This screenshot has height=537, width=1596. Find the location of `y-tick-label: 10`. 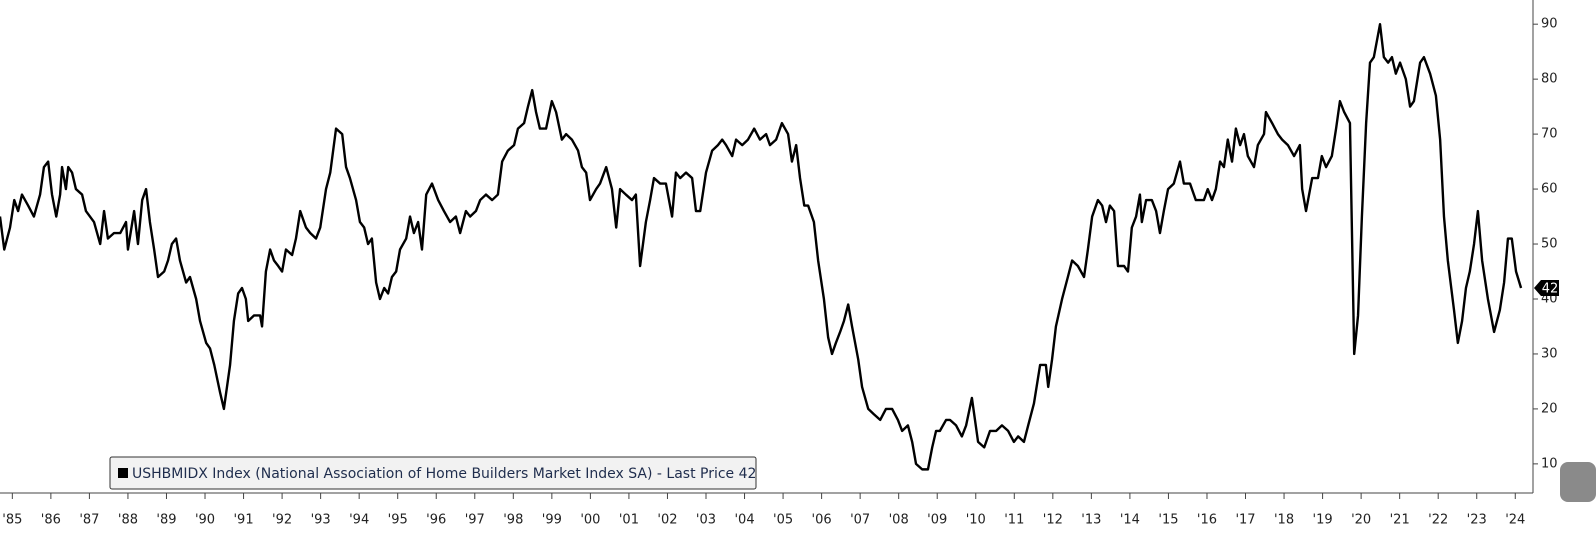

y-tick-label: 10 is located at coordinates (1549, 463).